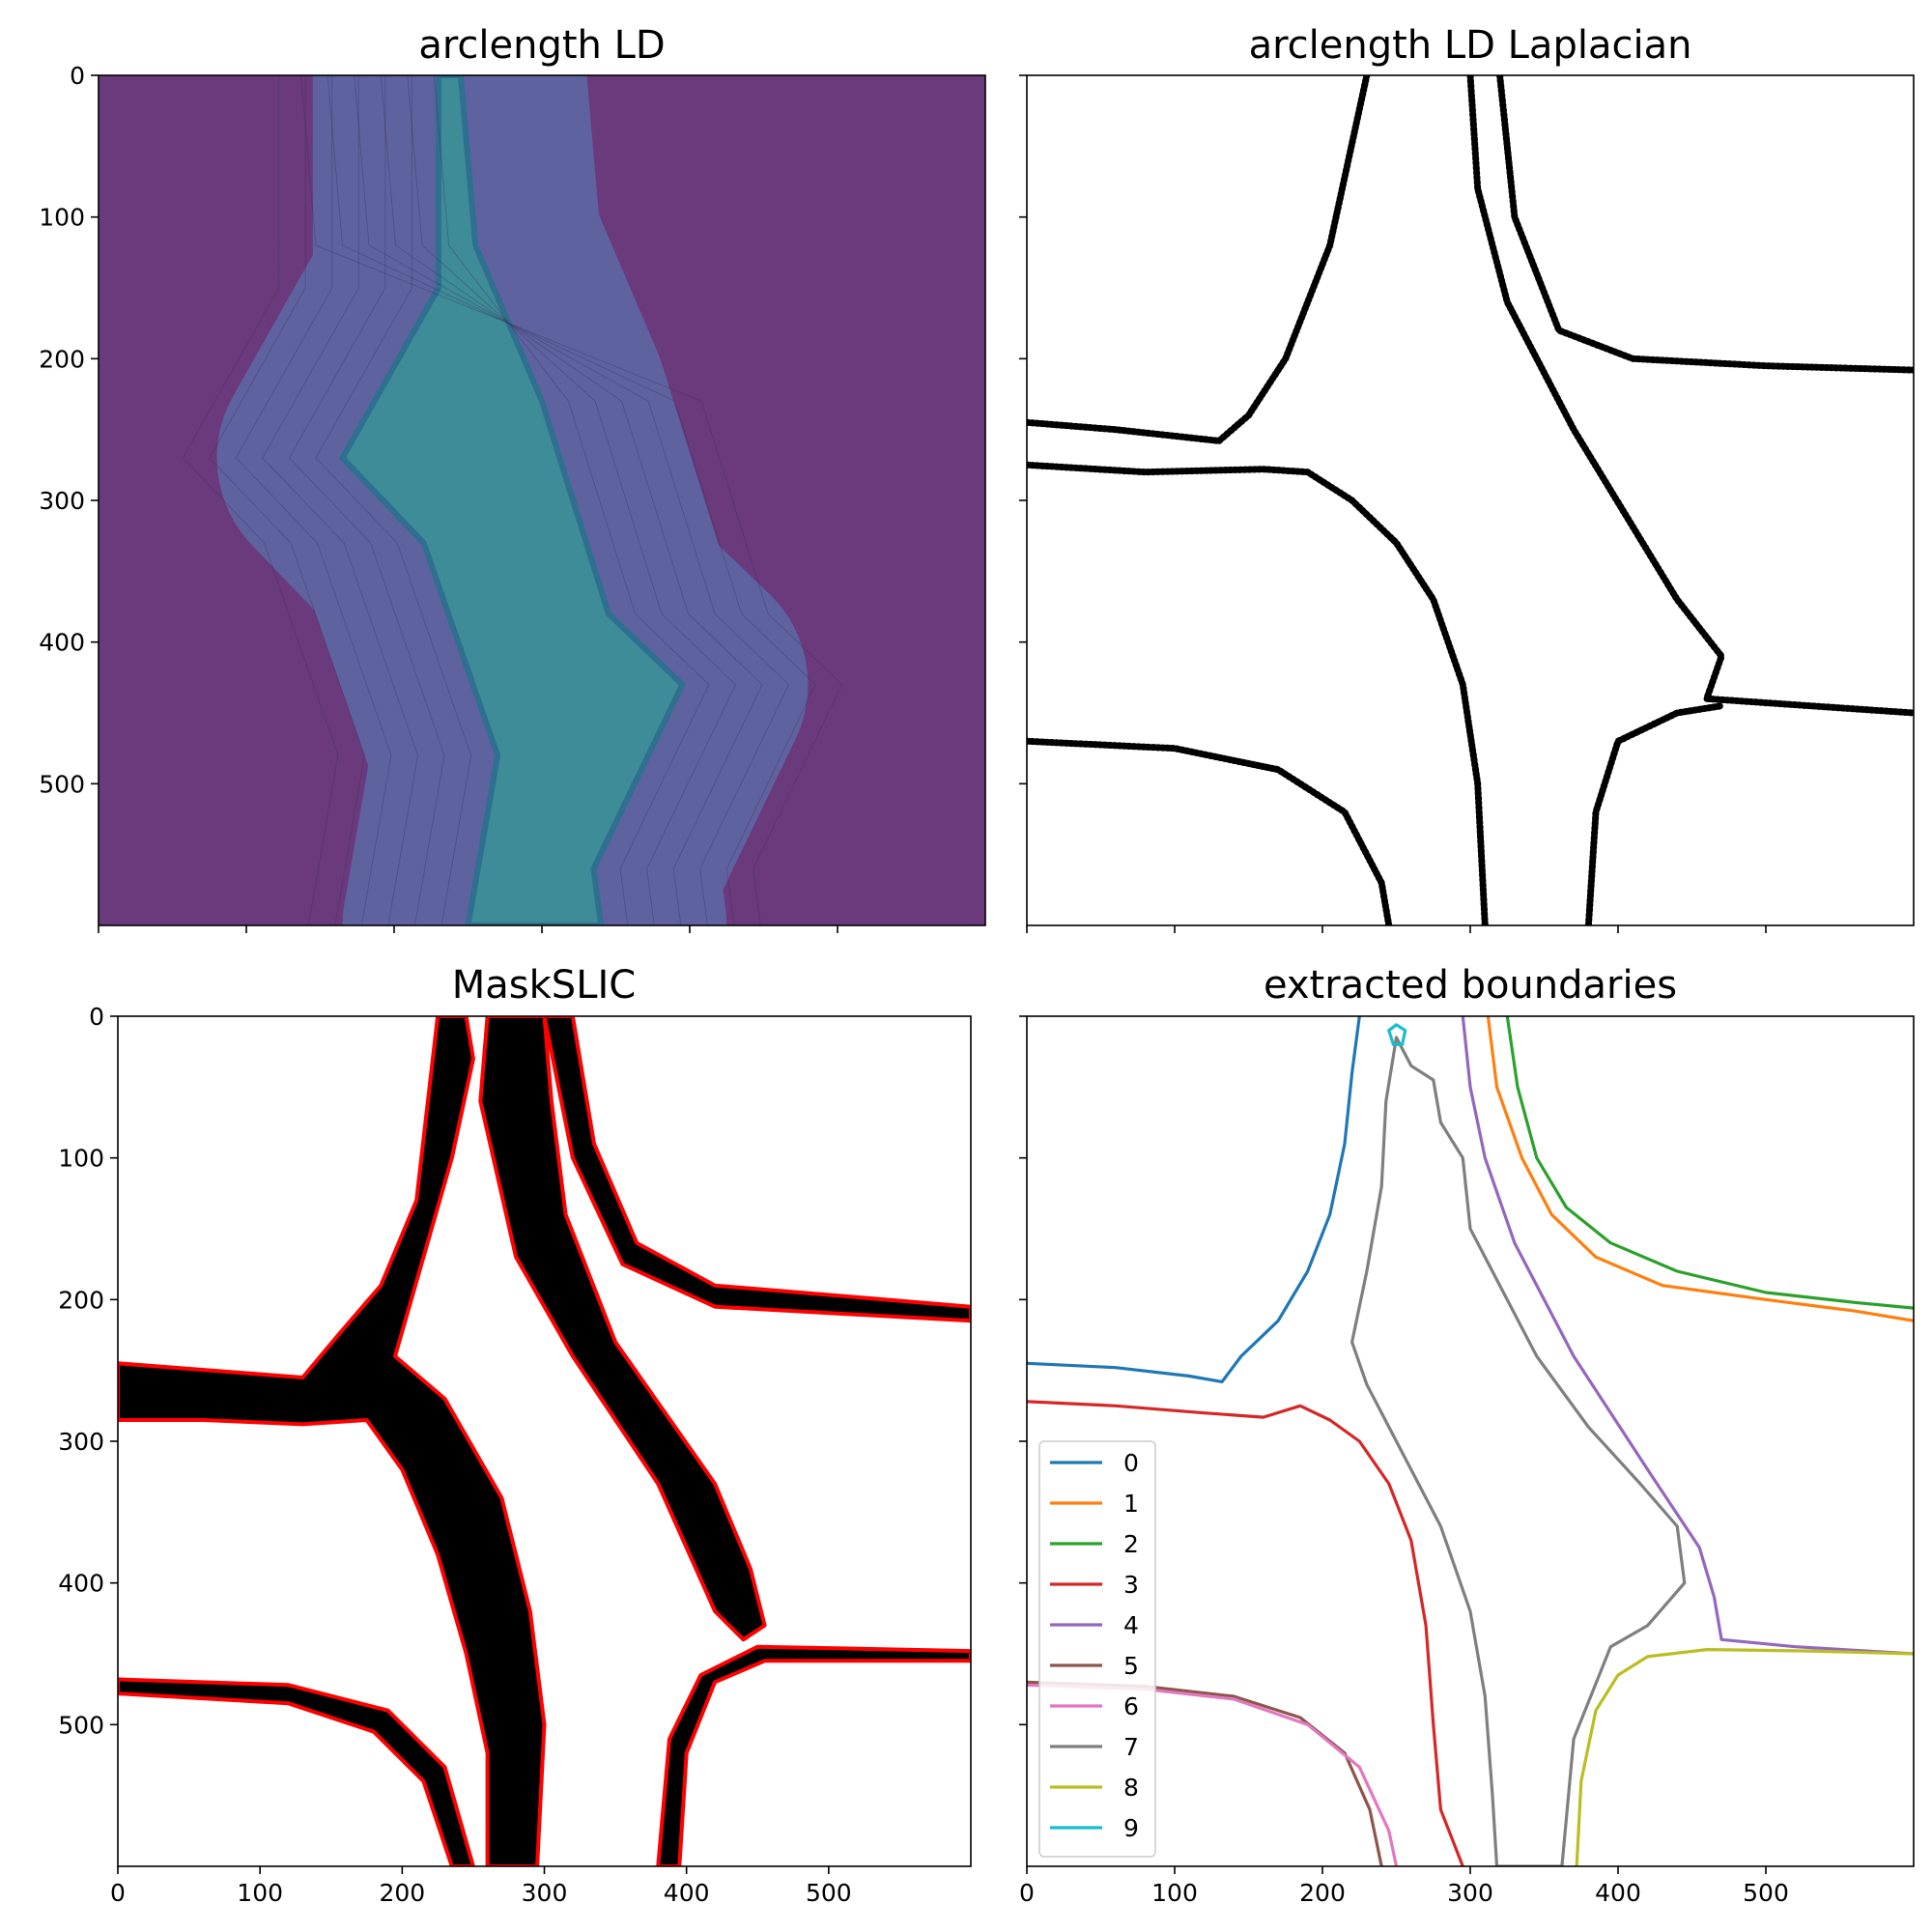 This screenshot has height=1932, width=1932. Describe the element at coordinates (1470, 985) in the screenshot. I see `panel-title-boundaries: extracted boundaries` at that location.